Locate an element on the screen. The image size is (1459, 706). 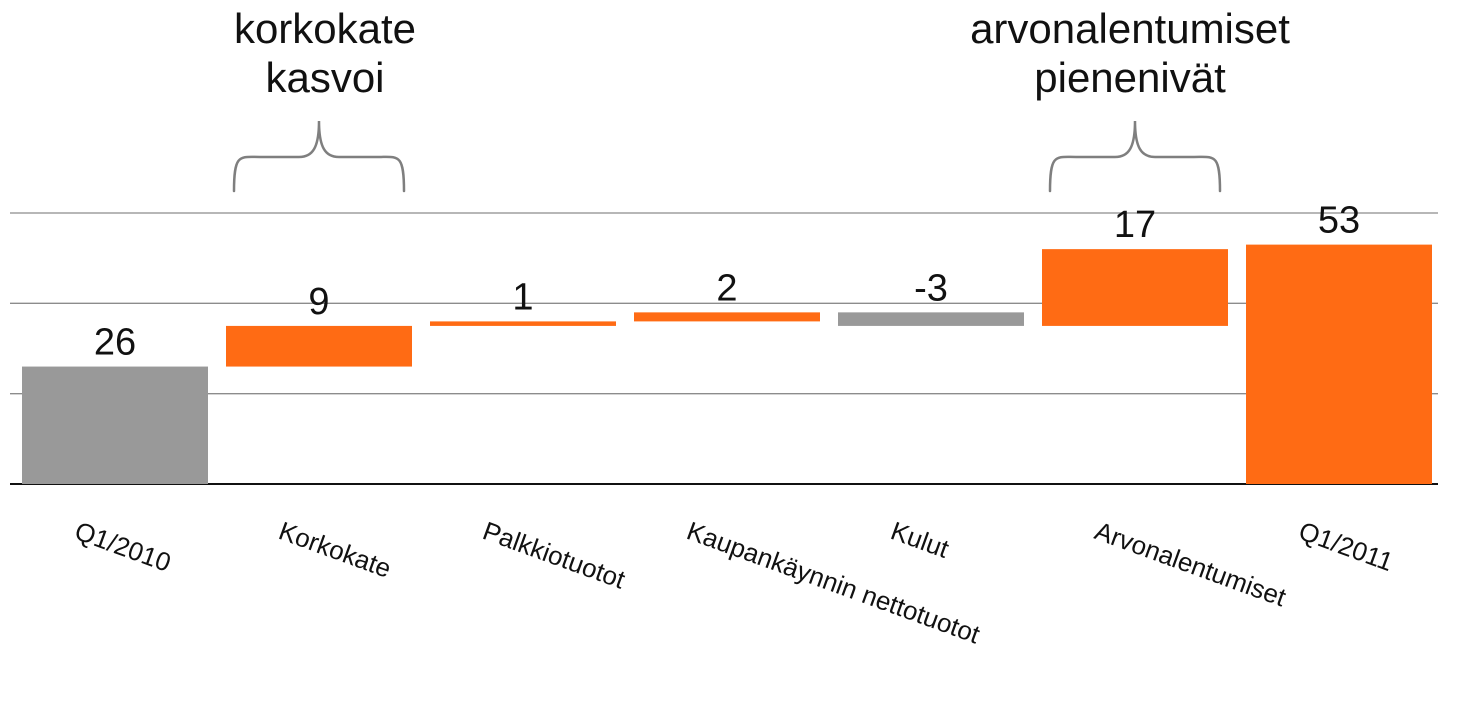
value-label-palkkiotuotot: 1 is located at coordinates (522, 297).